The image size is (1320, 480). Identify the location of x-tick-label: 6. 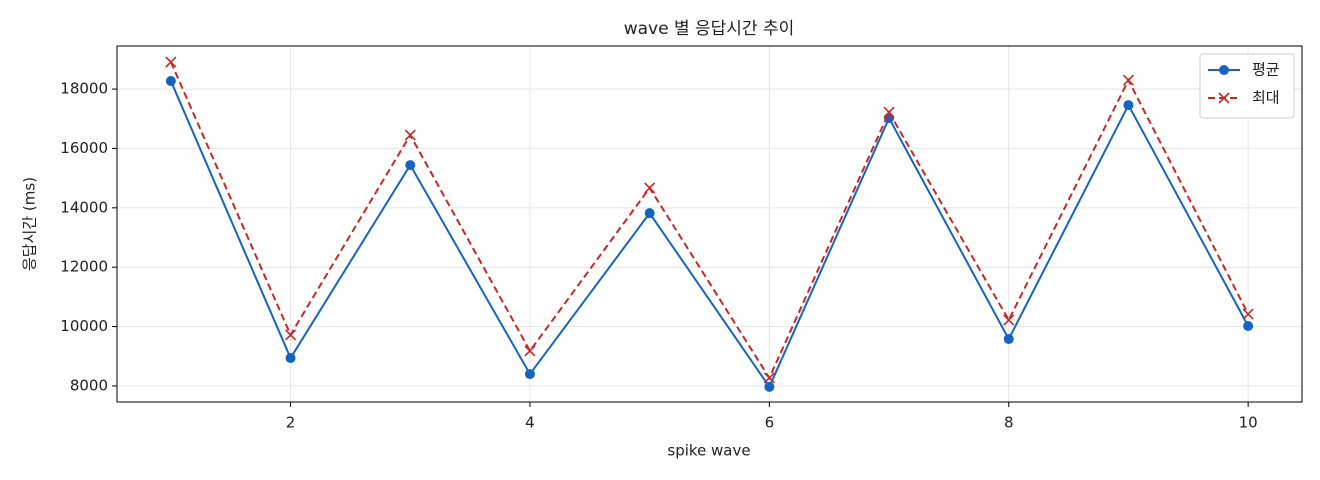
(770, 423).